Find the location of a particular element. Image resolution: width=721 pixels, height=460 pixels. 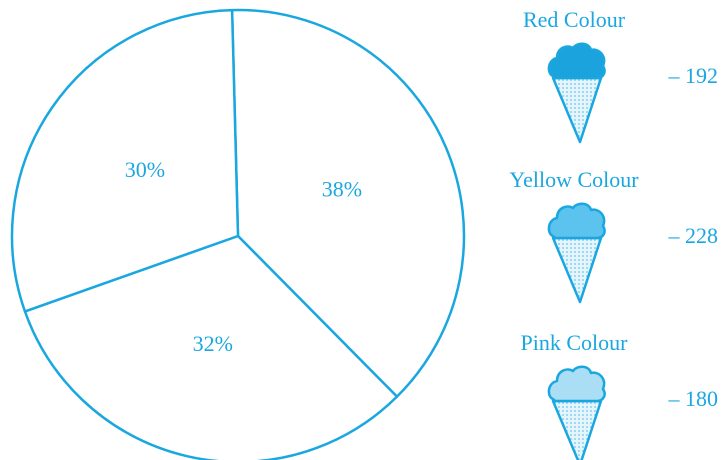

legend-label: Pink Colour is located at coordinates (575, 342).